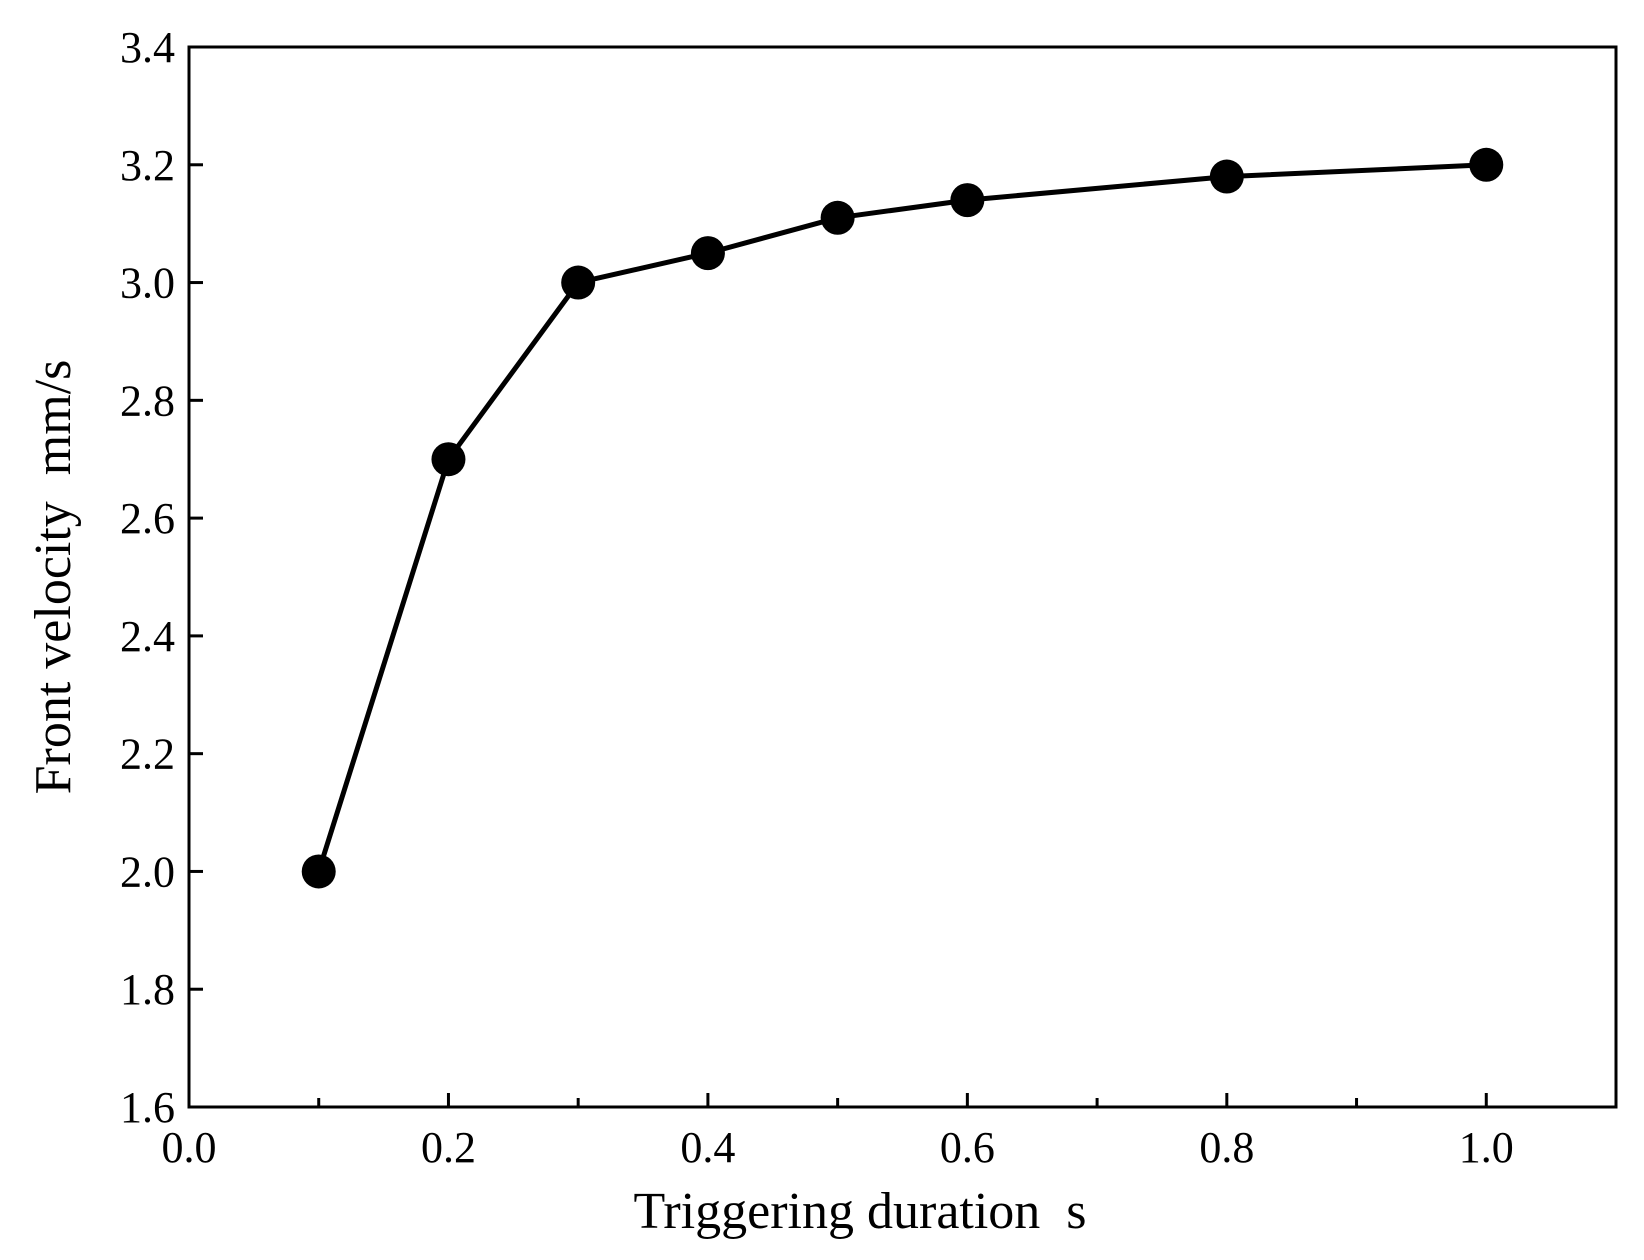 The image size is (1644, 1260). I want to click on x-tick-label: 0.0, so click(189, 1147).